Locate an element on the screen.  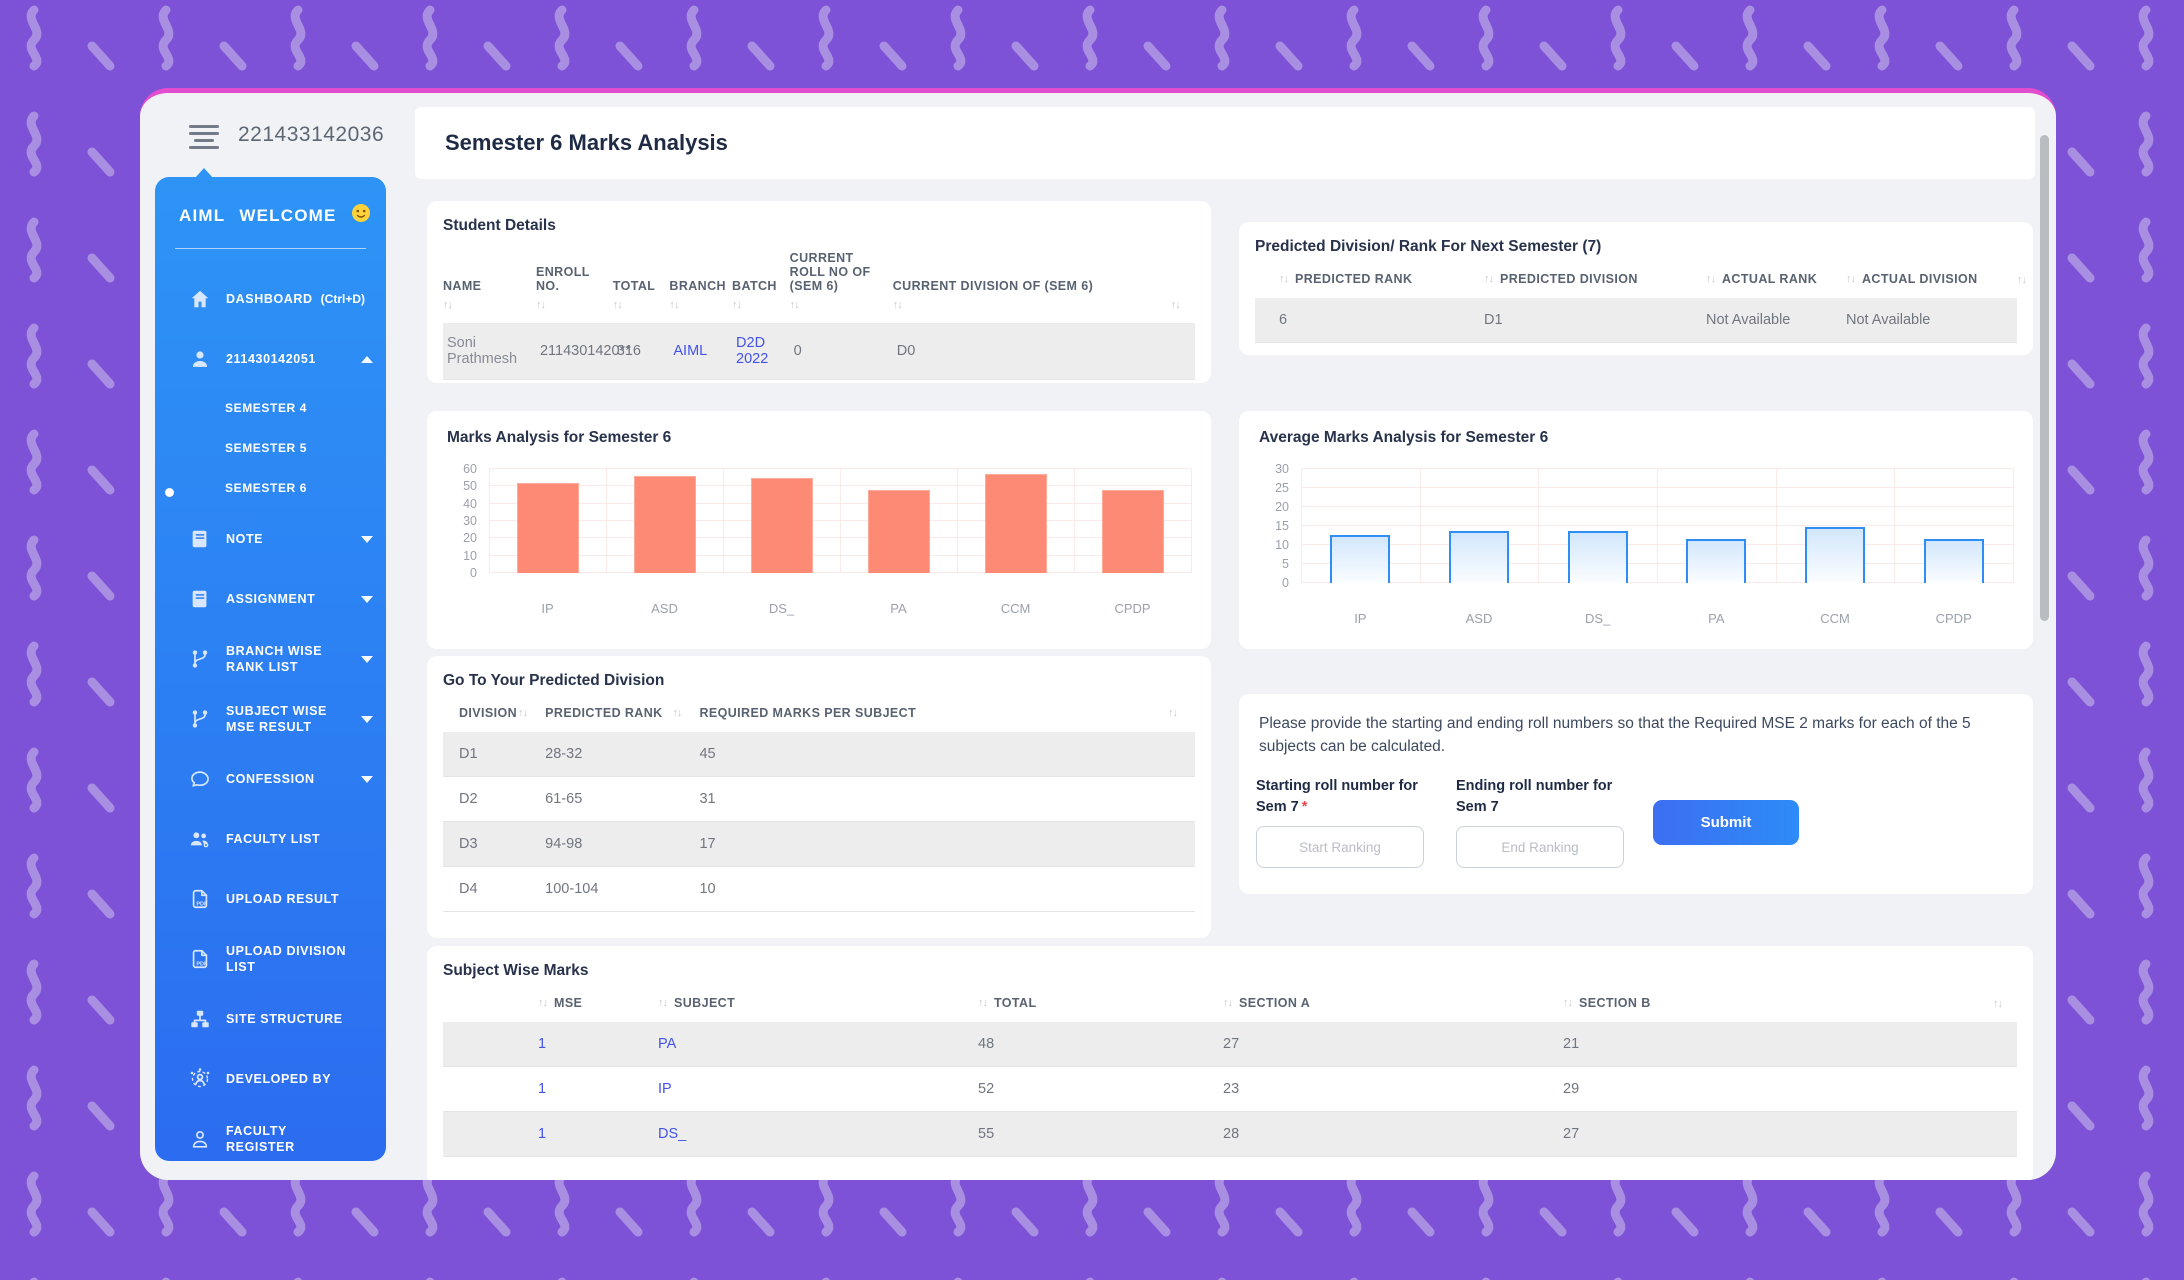
column-header: BRANCH ↑↓ is located at coordinates (700, 282).